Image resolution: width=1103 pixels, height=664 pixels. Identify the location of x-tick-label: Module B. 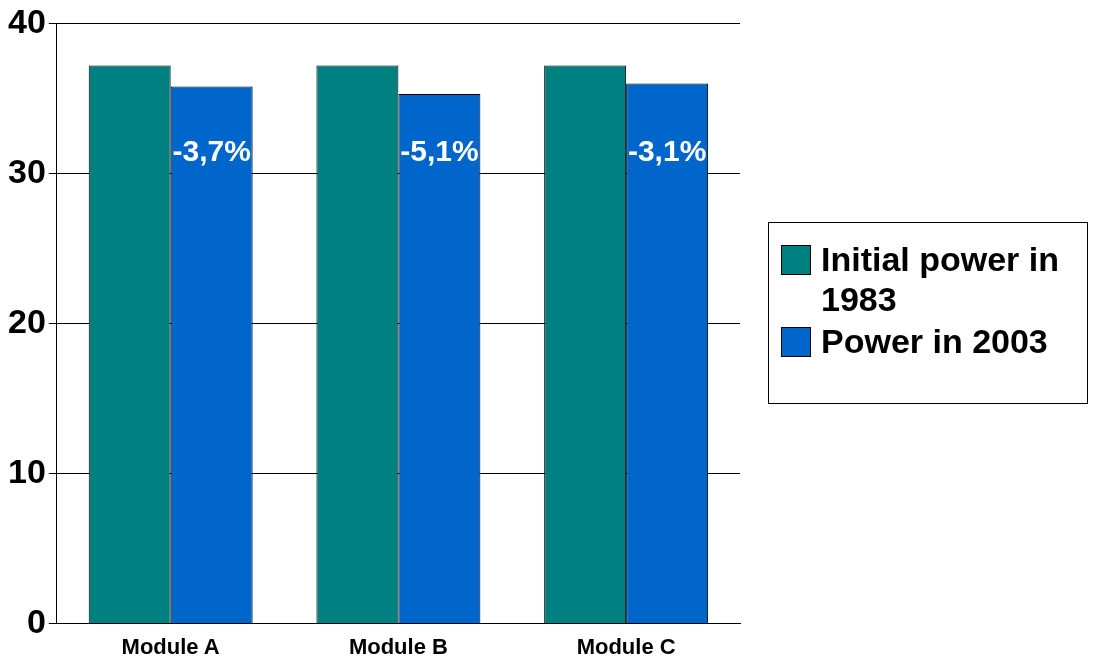
(398, 646).